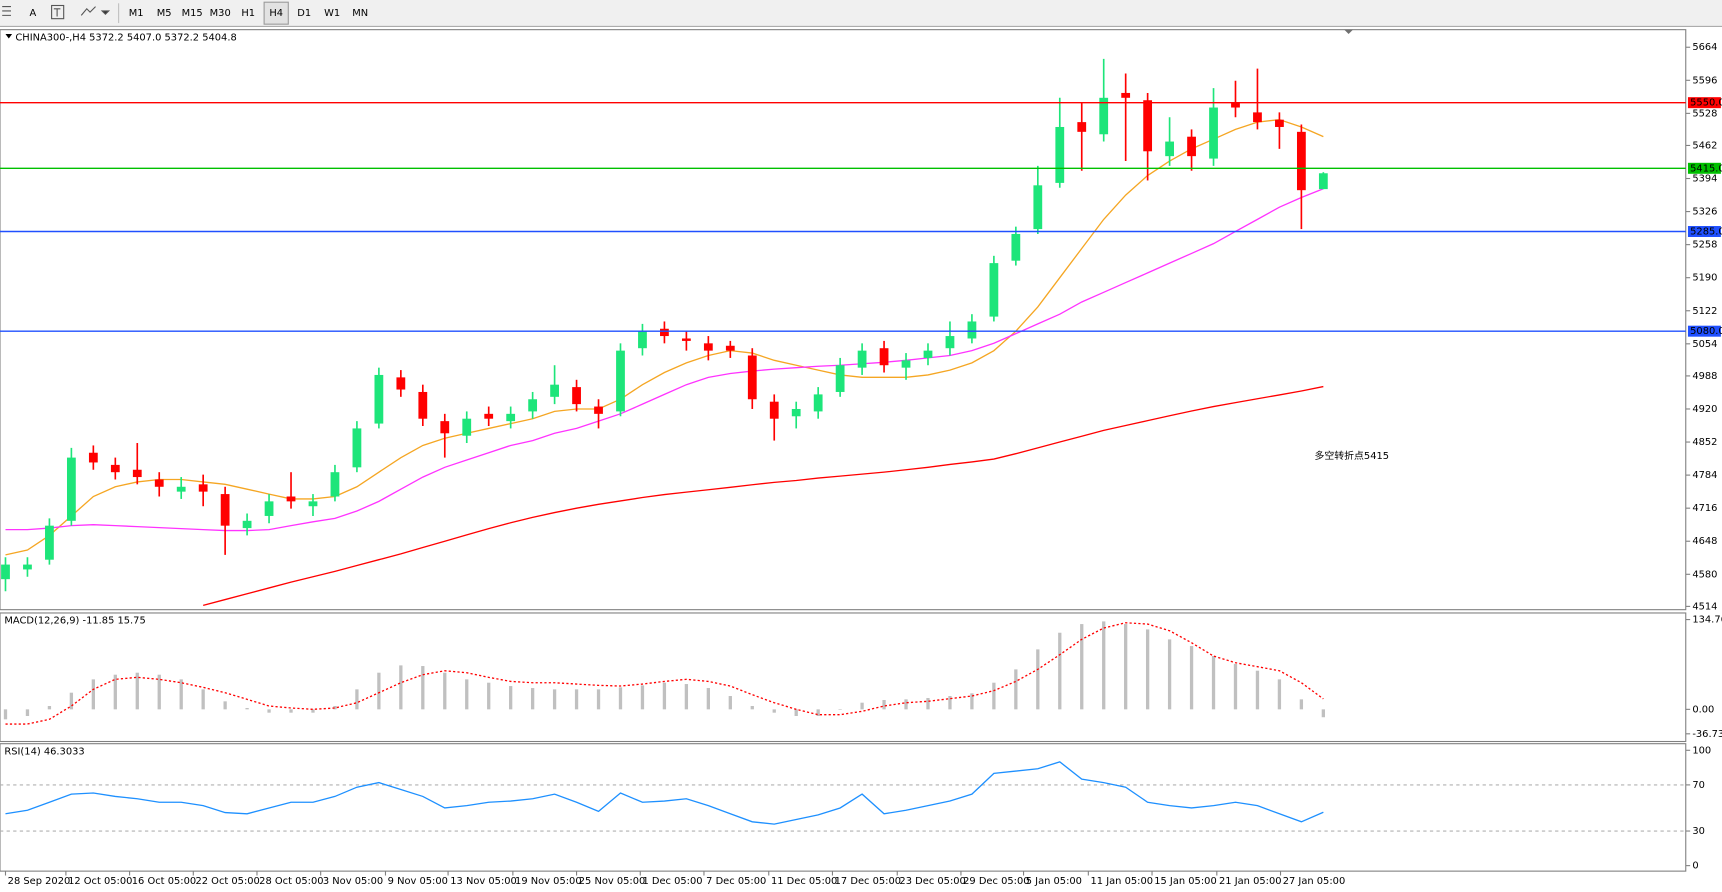 The width and height of the screenshot is (1722, 892). I want to click on y-tick-label: 5258, so click(1704, 245).